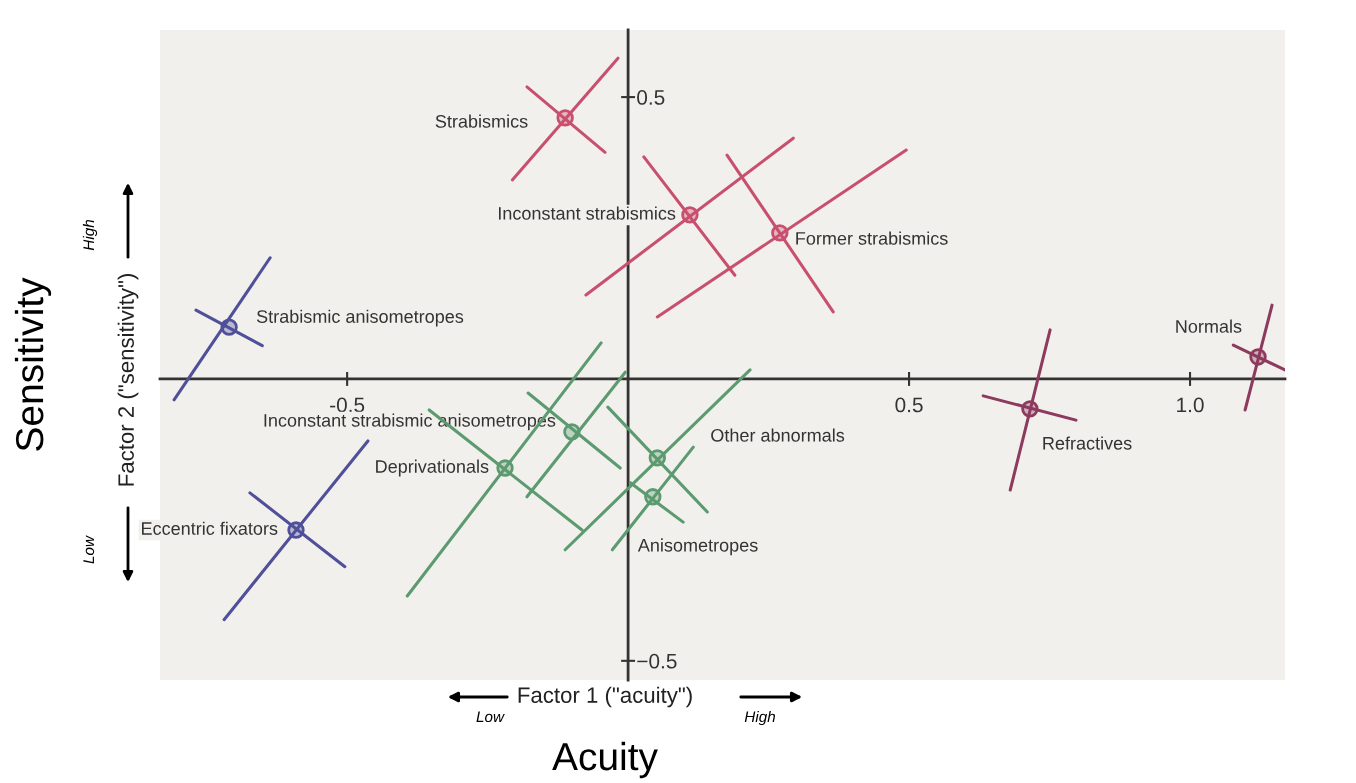  What do you see at coordinates (1190, 405) in the screenshot?
I see `x-tick-label: 1.0` at bounding box center [1190, 405].